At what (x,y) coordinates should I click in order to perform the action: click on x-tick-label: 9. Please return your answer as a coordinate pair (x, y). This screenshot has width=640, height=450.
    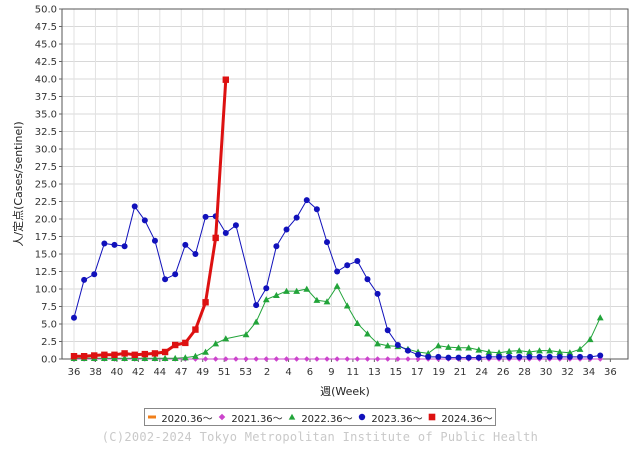
    Looking at the image, I should click on (331, 372).